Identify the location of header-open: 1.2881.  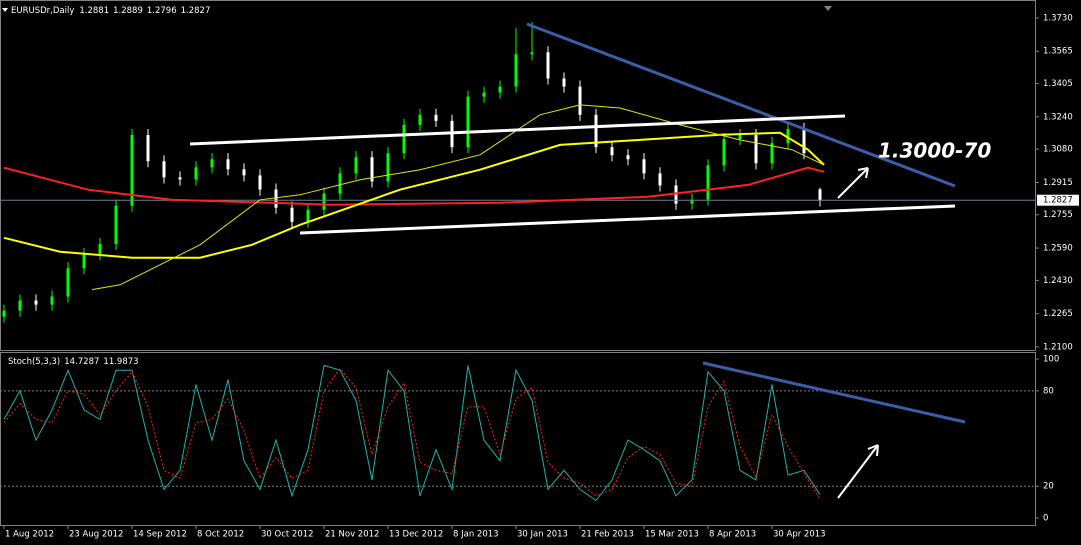
(94, 11).